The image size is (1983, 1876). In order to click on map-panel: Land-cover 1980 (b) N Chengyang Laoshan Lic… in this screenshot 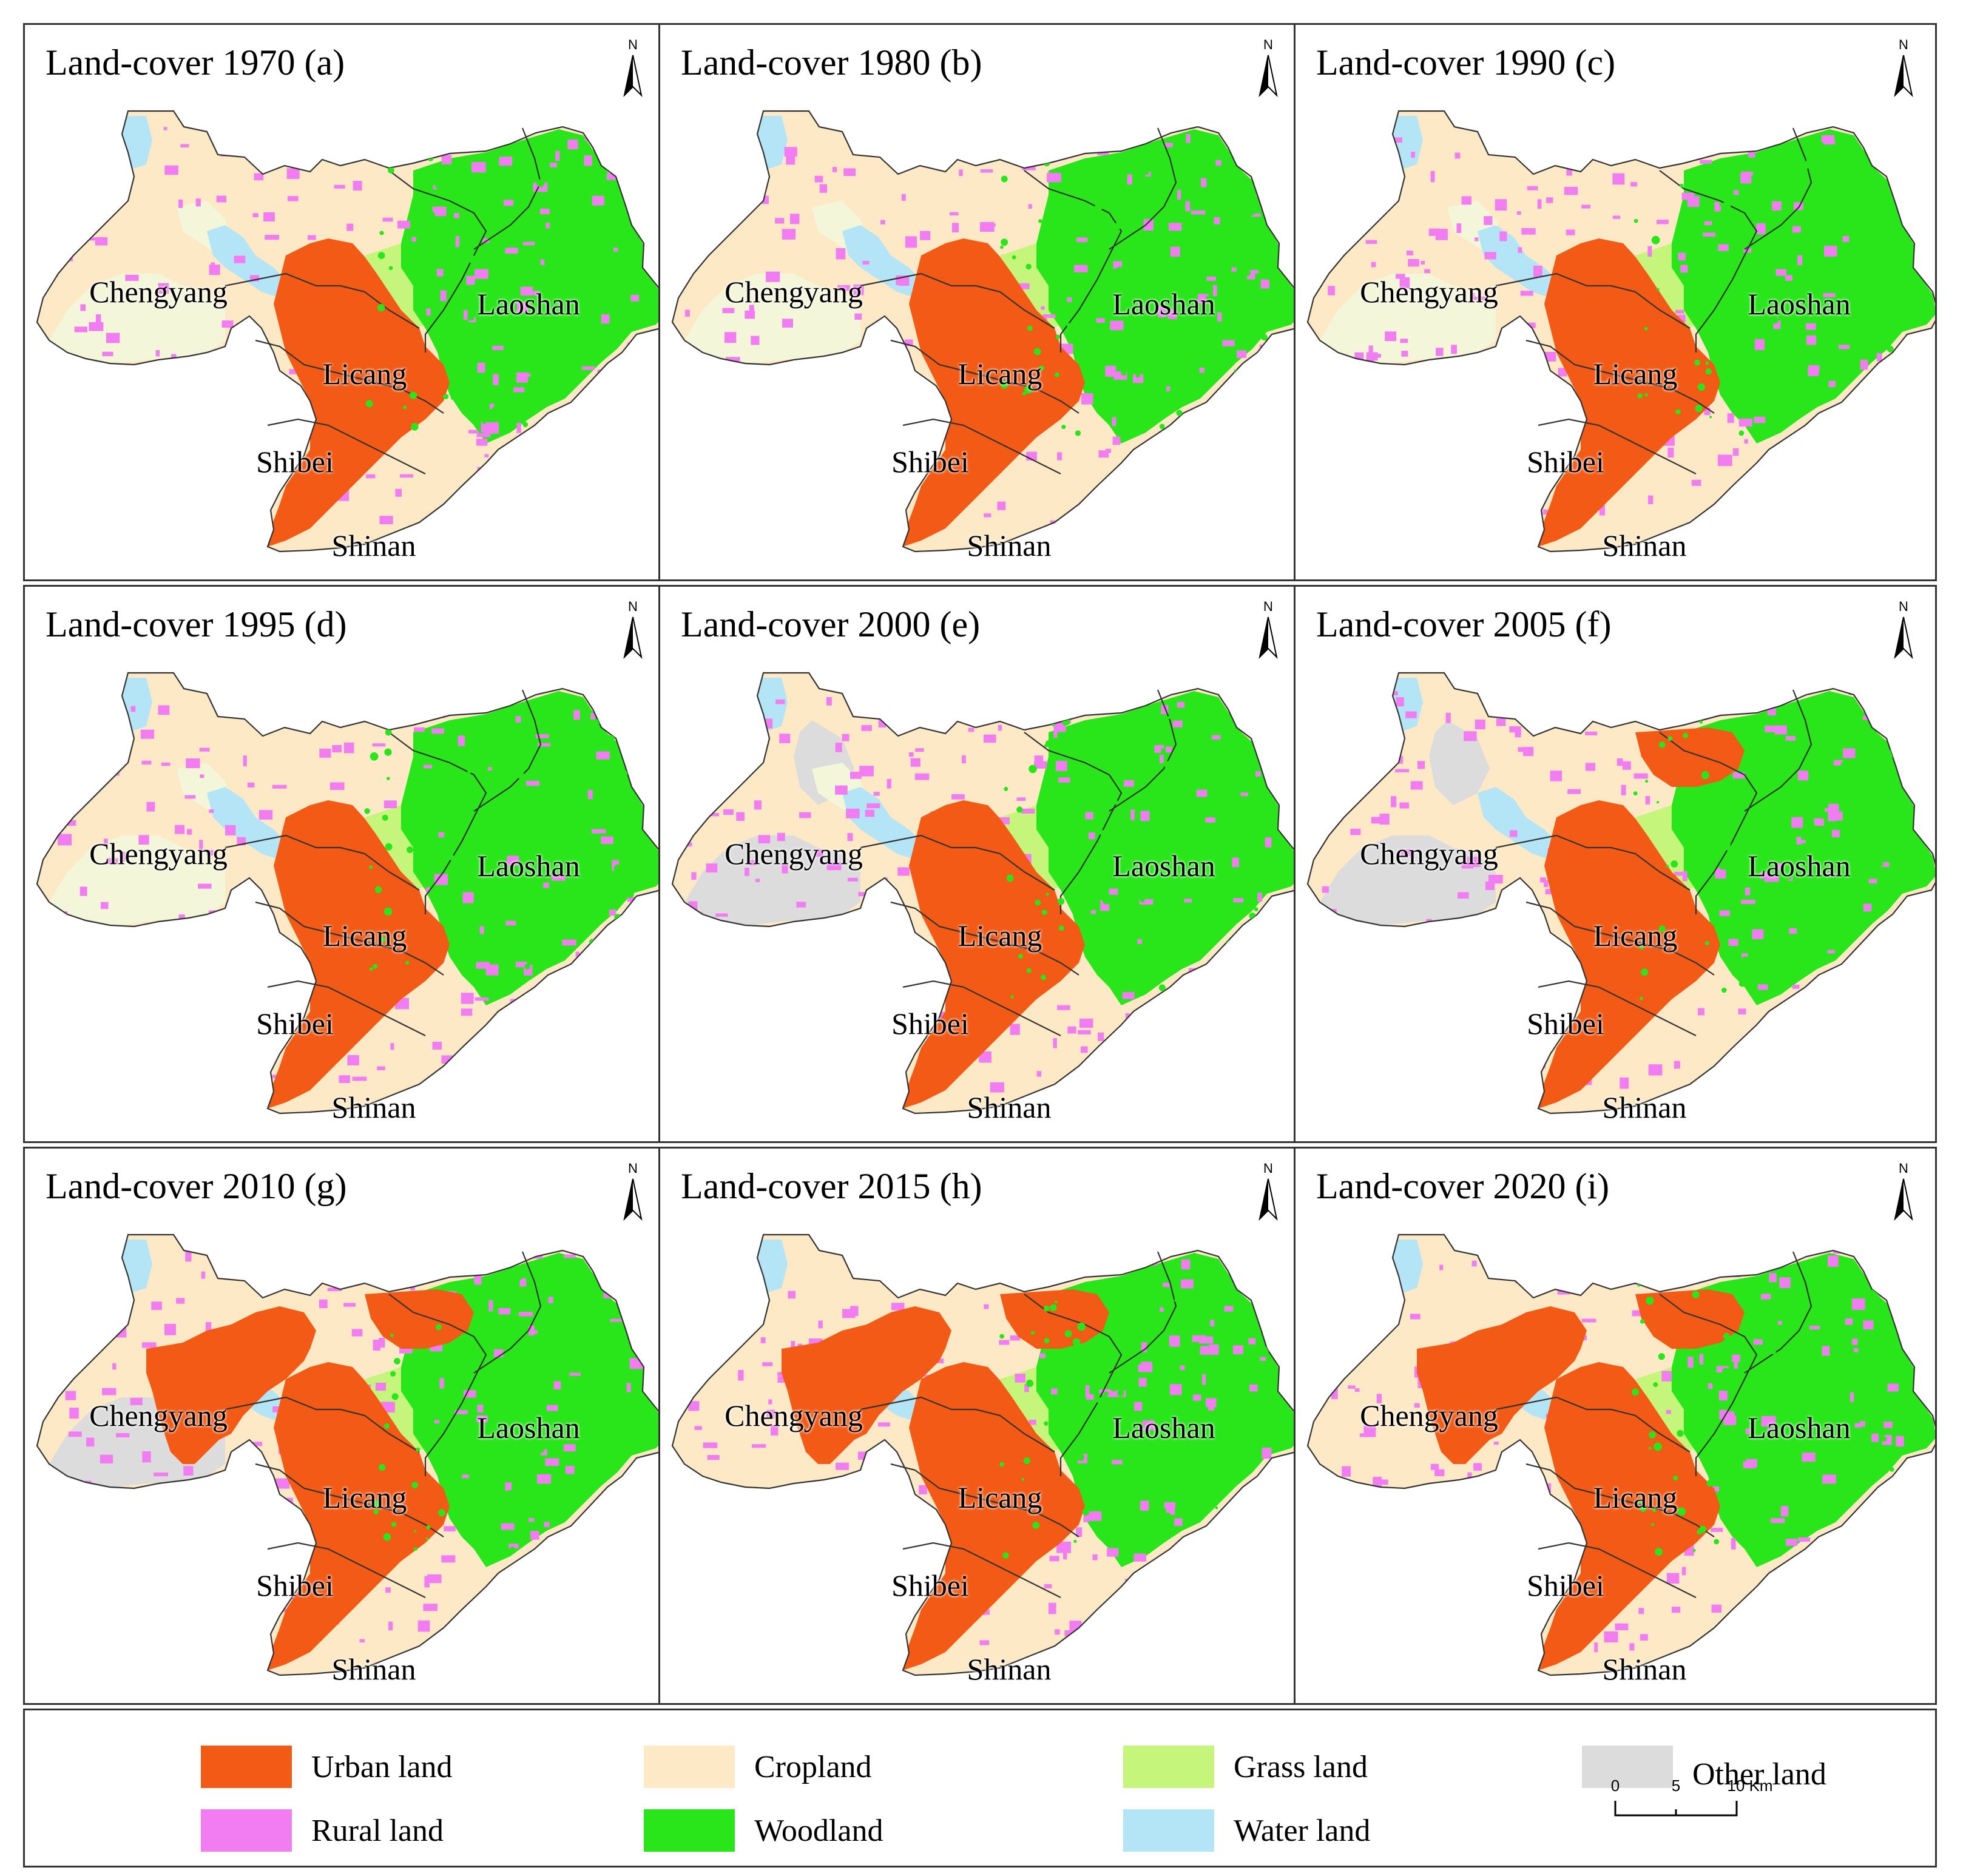, I will do `click(980, 302)`.